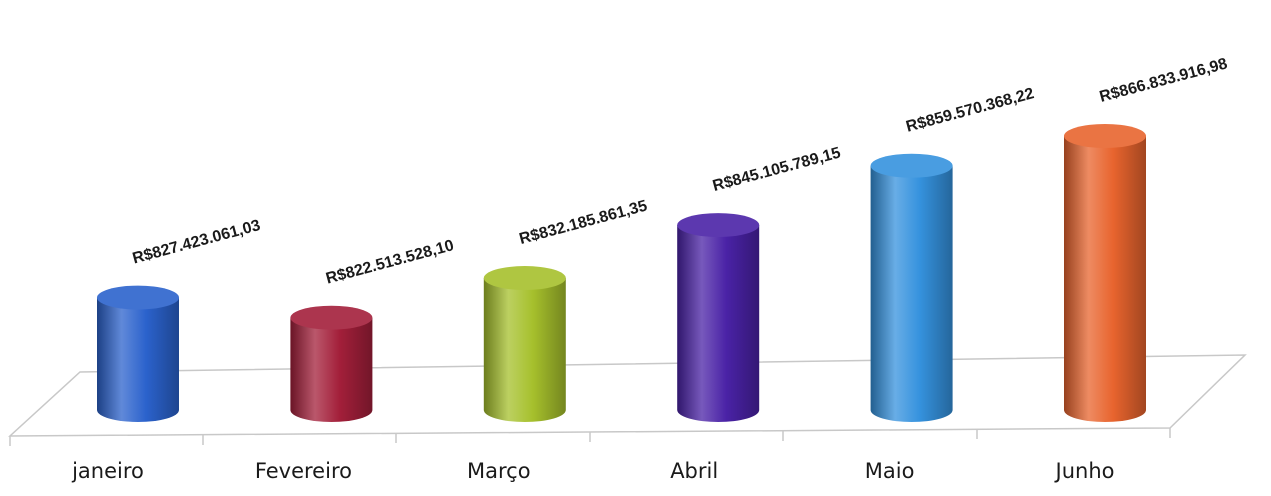 Image resolution: width=1271 pixels, height=496 pixels. What do you see at coordinates (890, 471) in the screenshot?
I see `x-tick-label: Maio` at bounding box center [890, 471].